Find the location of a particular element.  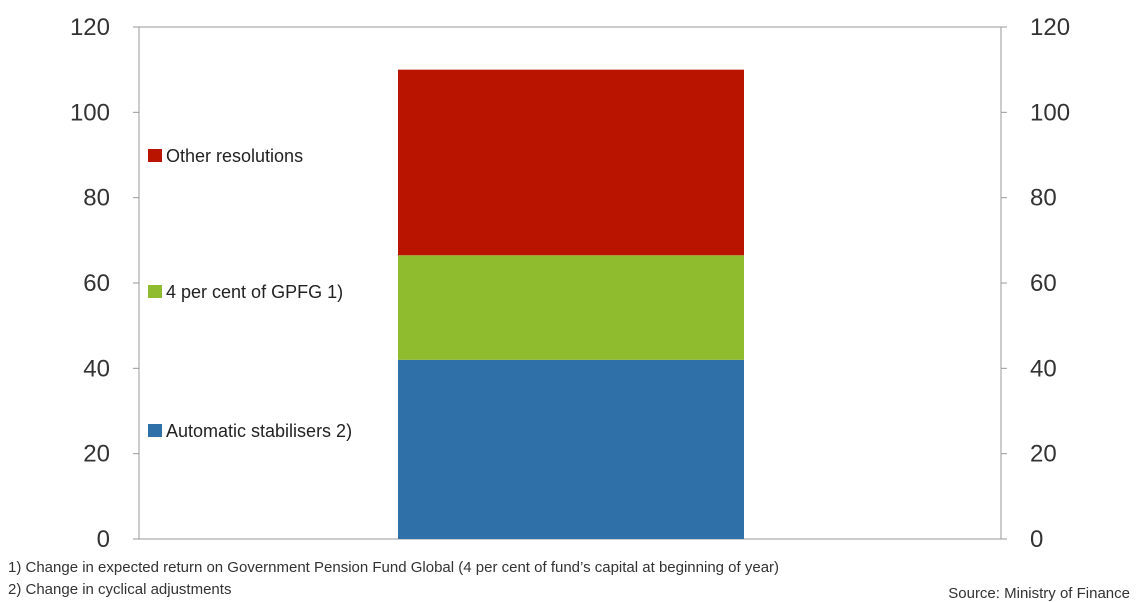

right-y-axis: 0 20 40 60 80 100 120 is located at coordinates (1035, 283).